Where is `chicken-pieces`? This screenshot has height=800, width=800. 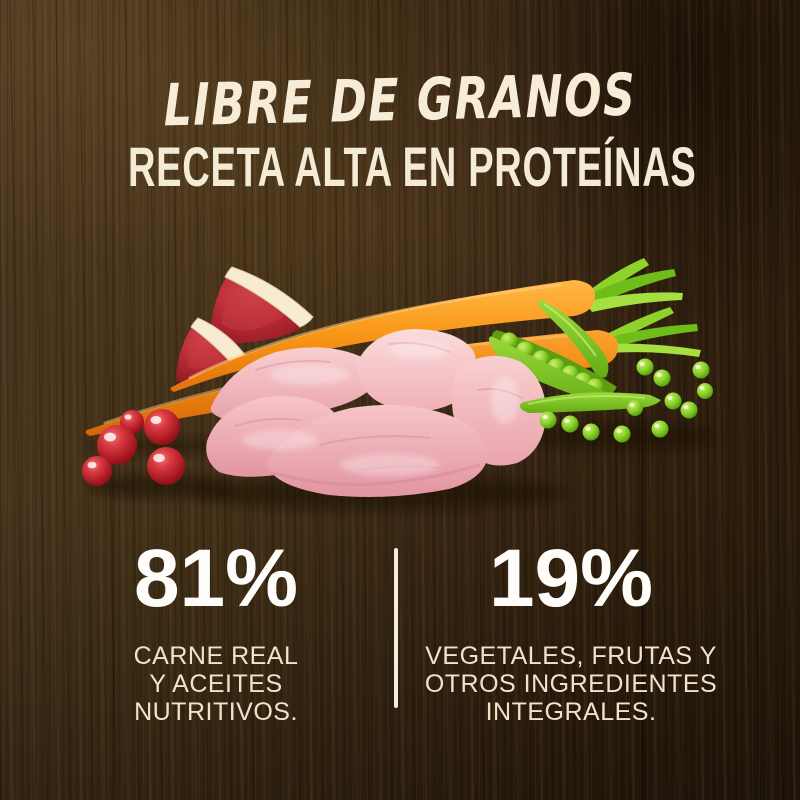
chicken-pieces is located at coordinates (376, 413).